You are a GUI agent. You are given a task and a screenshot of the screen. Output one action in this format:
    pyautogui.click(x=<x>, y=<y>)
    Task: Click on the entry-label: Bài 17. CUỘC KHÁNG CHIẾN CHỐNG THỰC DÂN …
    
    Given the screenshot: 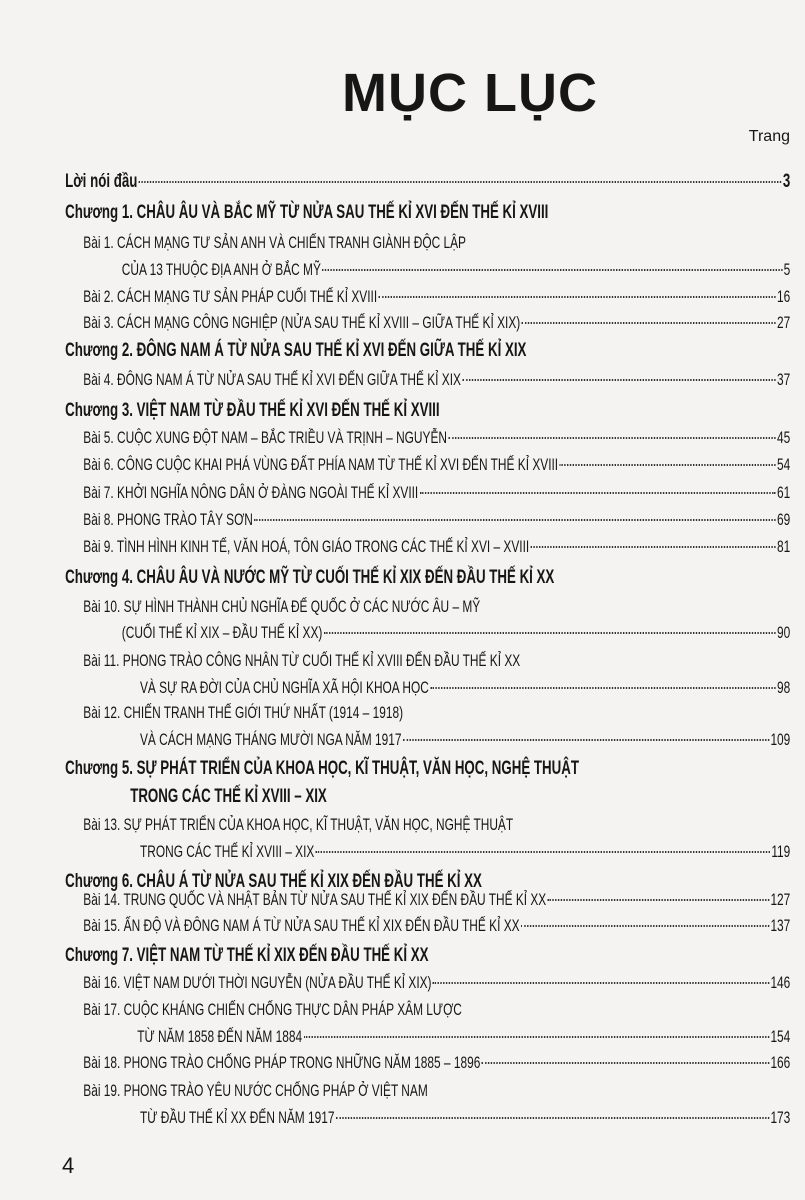 What is the action you would take?
    pyautogui.click(x=272, y=1009)
    